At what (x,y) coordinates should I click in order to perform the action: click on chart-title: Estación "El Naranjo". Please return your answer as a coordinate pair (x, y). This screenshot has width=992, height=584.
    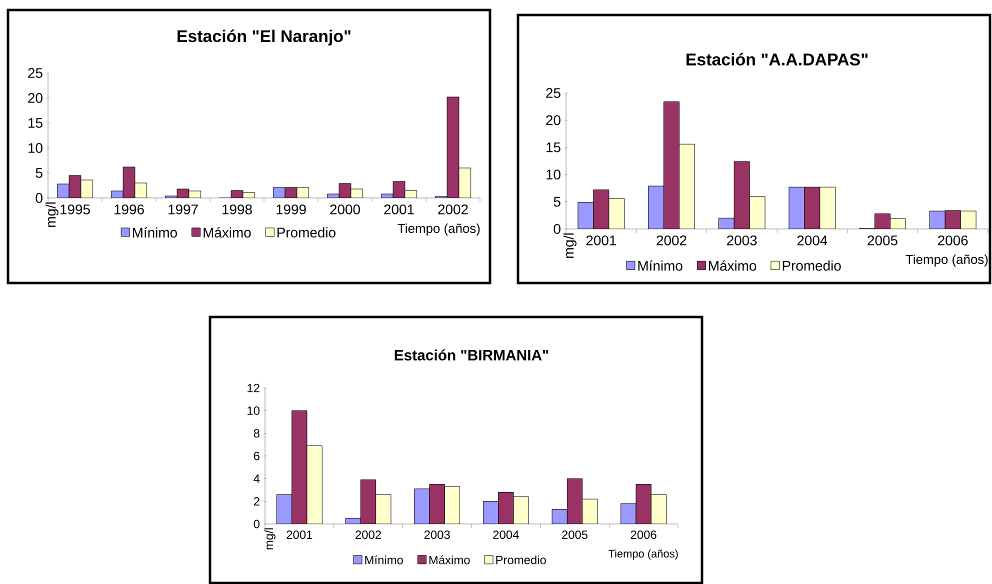
    Looking at the image, I should click on (264, 37).